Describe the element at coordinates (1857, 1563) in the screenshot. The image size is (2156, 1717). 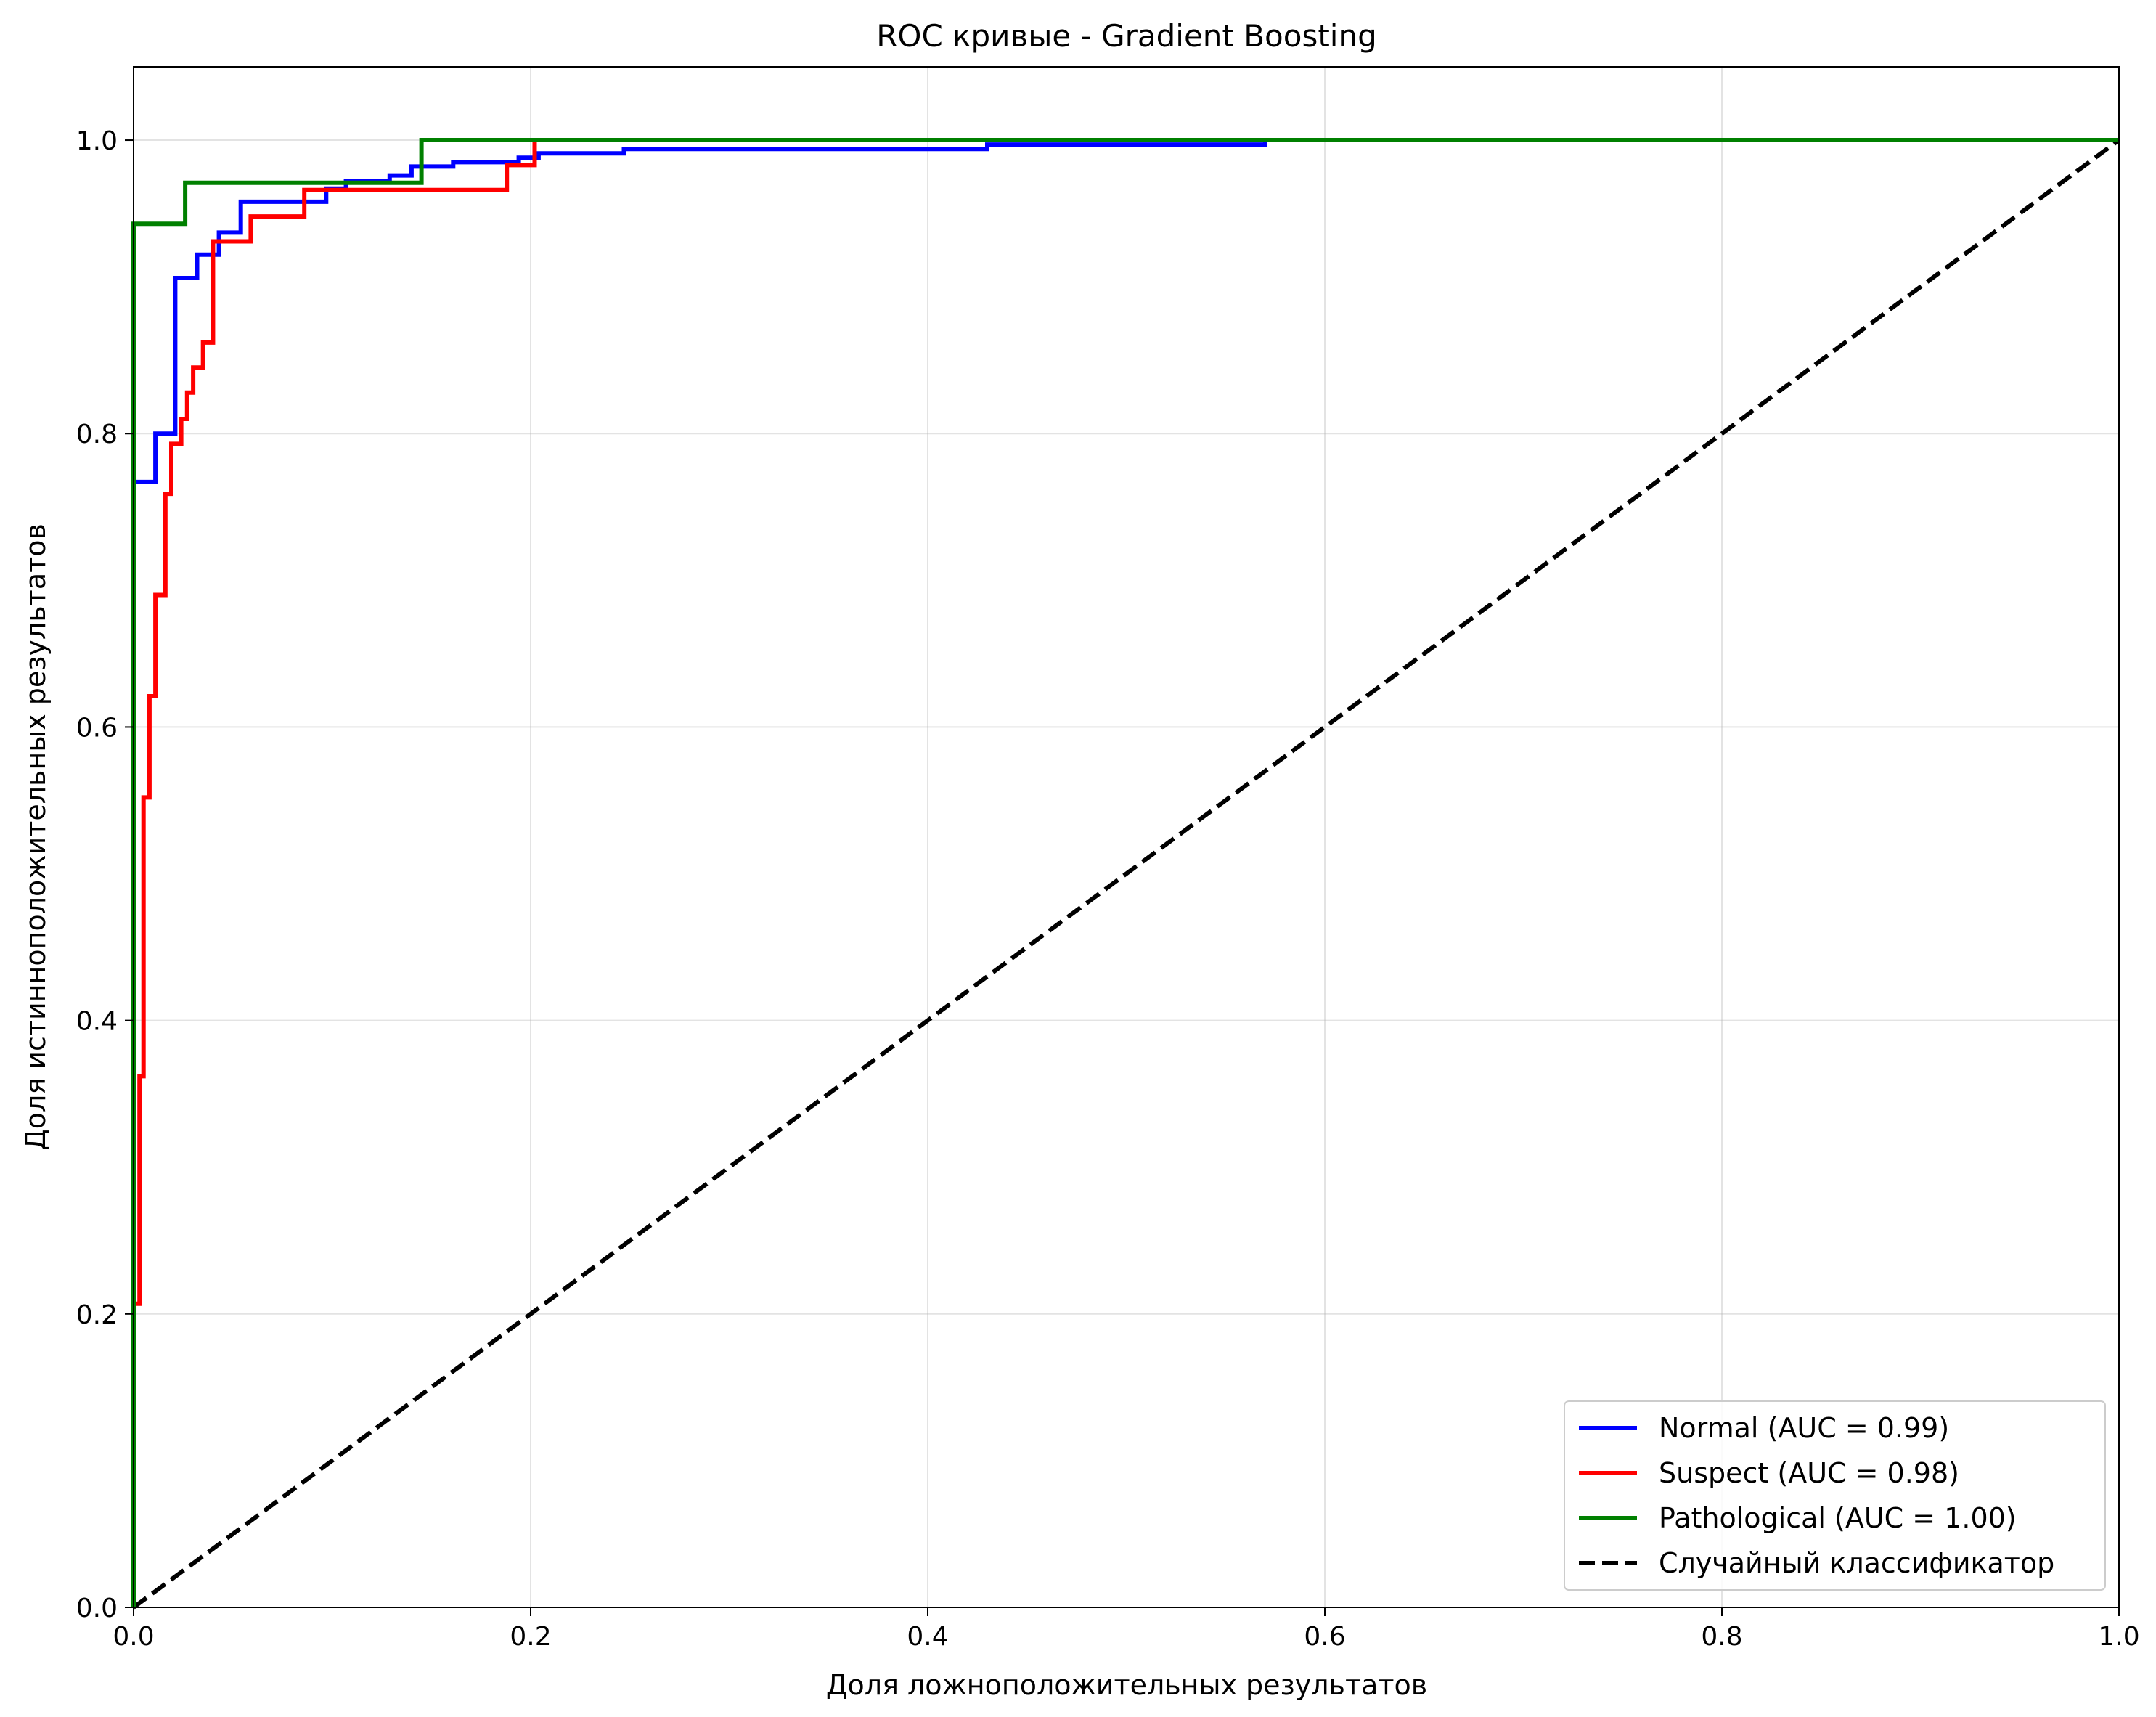
I see `legend-label-3: Случайный классификатор` at that location.